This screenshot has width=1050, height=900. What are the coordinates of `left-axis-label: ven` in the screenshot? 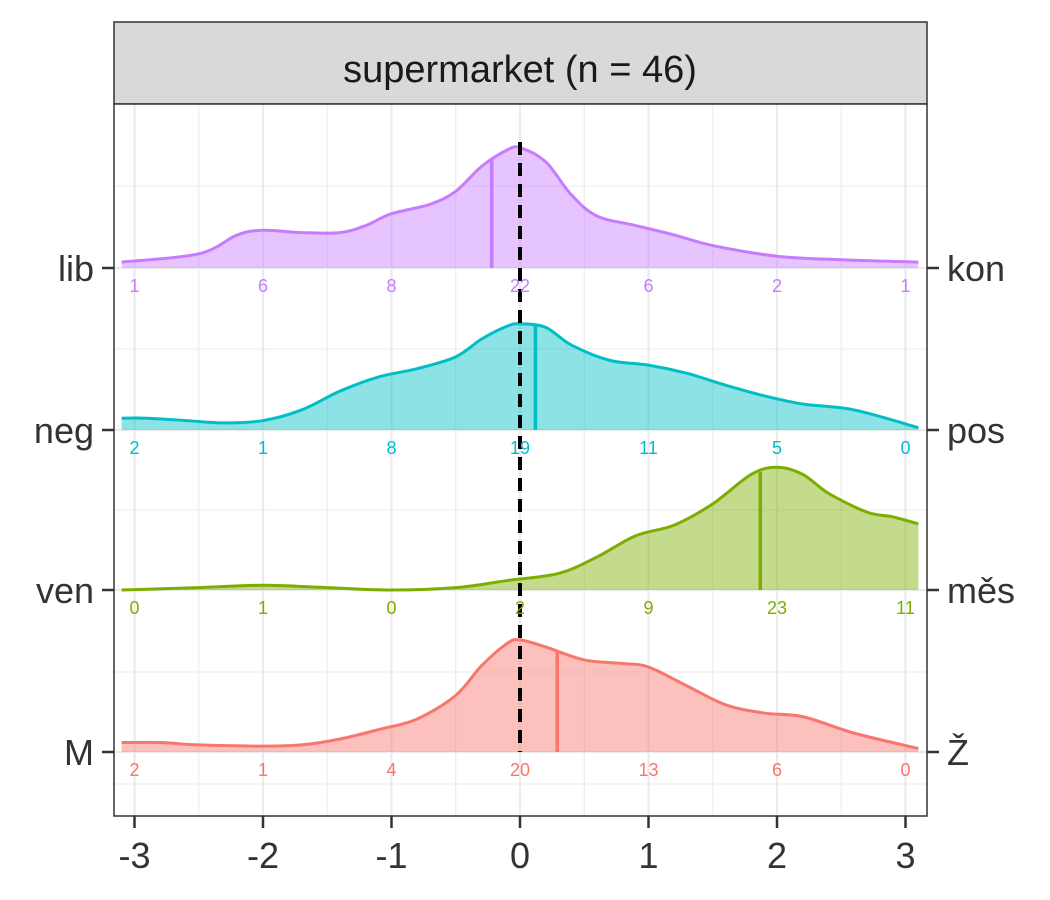 It's located at (65, 590).